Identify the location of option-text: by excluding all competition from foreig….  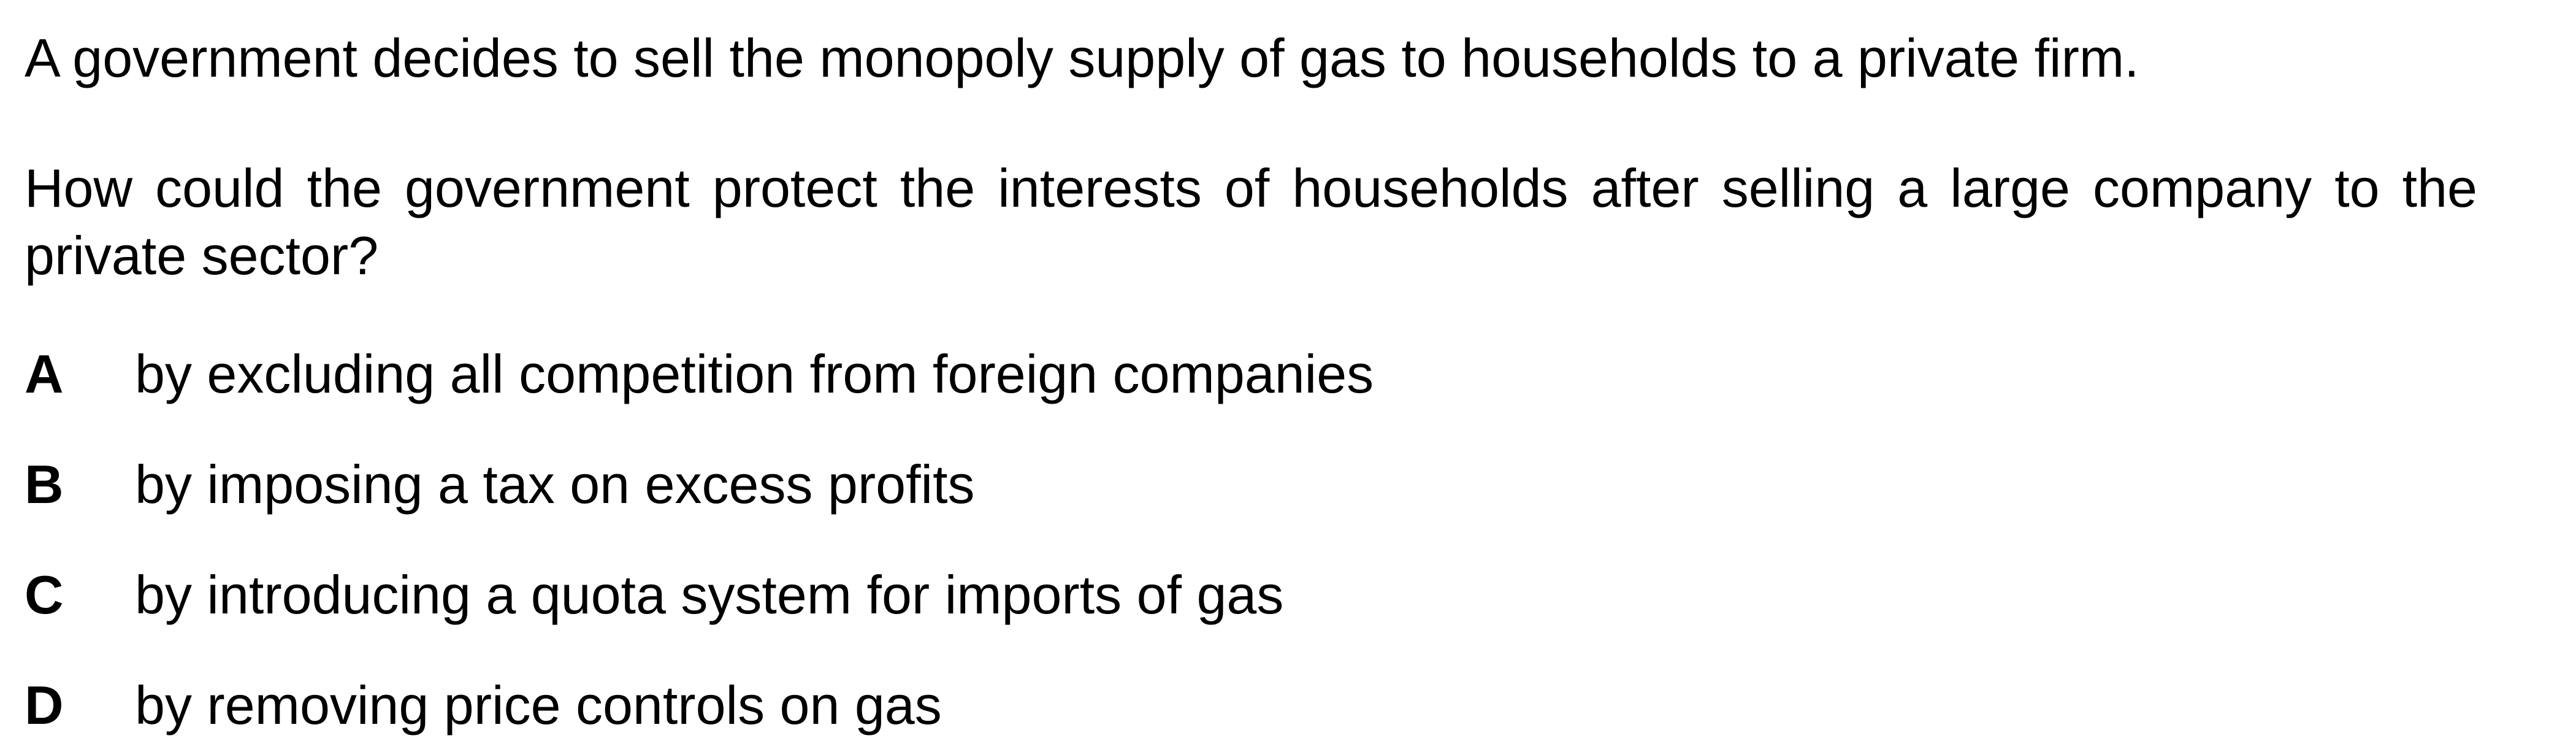
(754, 374).